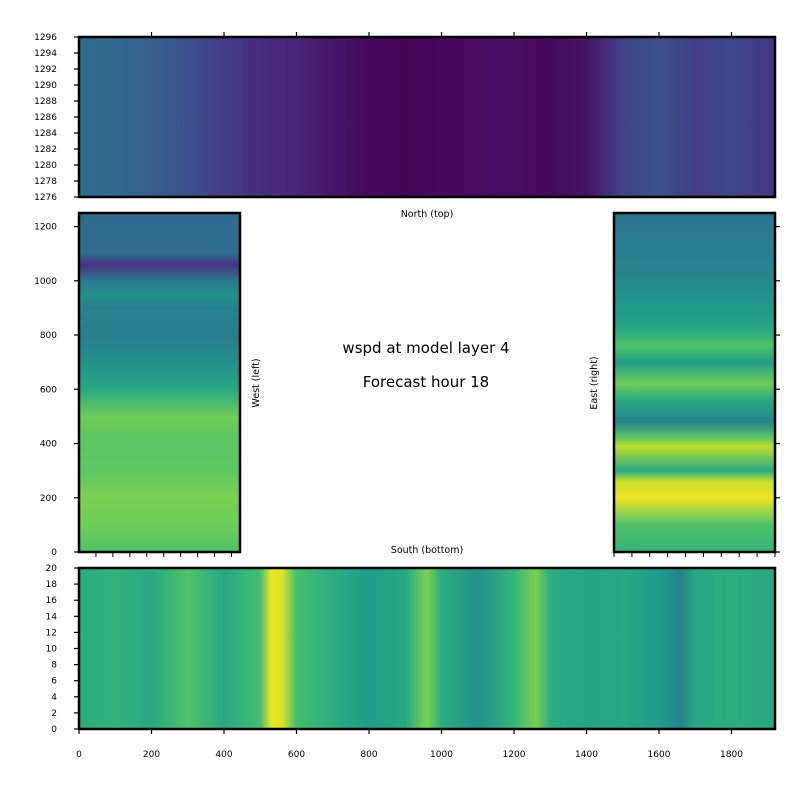 The image size is (811, 790). Describe the element at coordinates (45, 166) in the screenshot. I see `y-tick-label: 1280` at that location.